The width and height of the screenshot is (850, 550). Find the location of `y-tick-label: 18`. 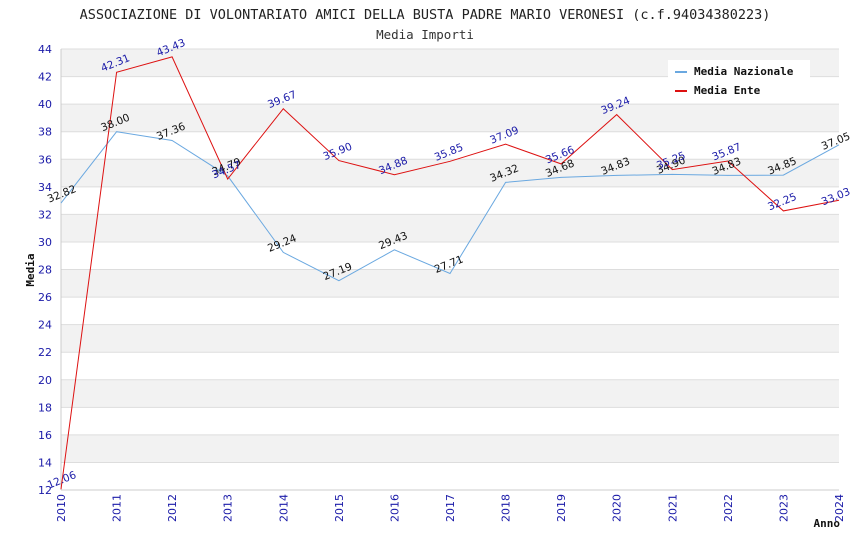

y-tick-label: 18 is located at coordinates (45, 407).